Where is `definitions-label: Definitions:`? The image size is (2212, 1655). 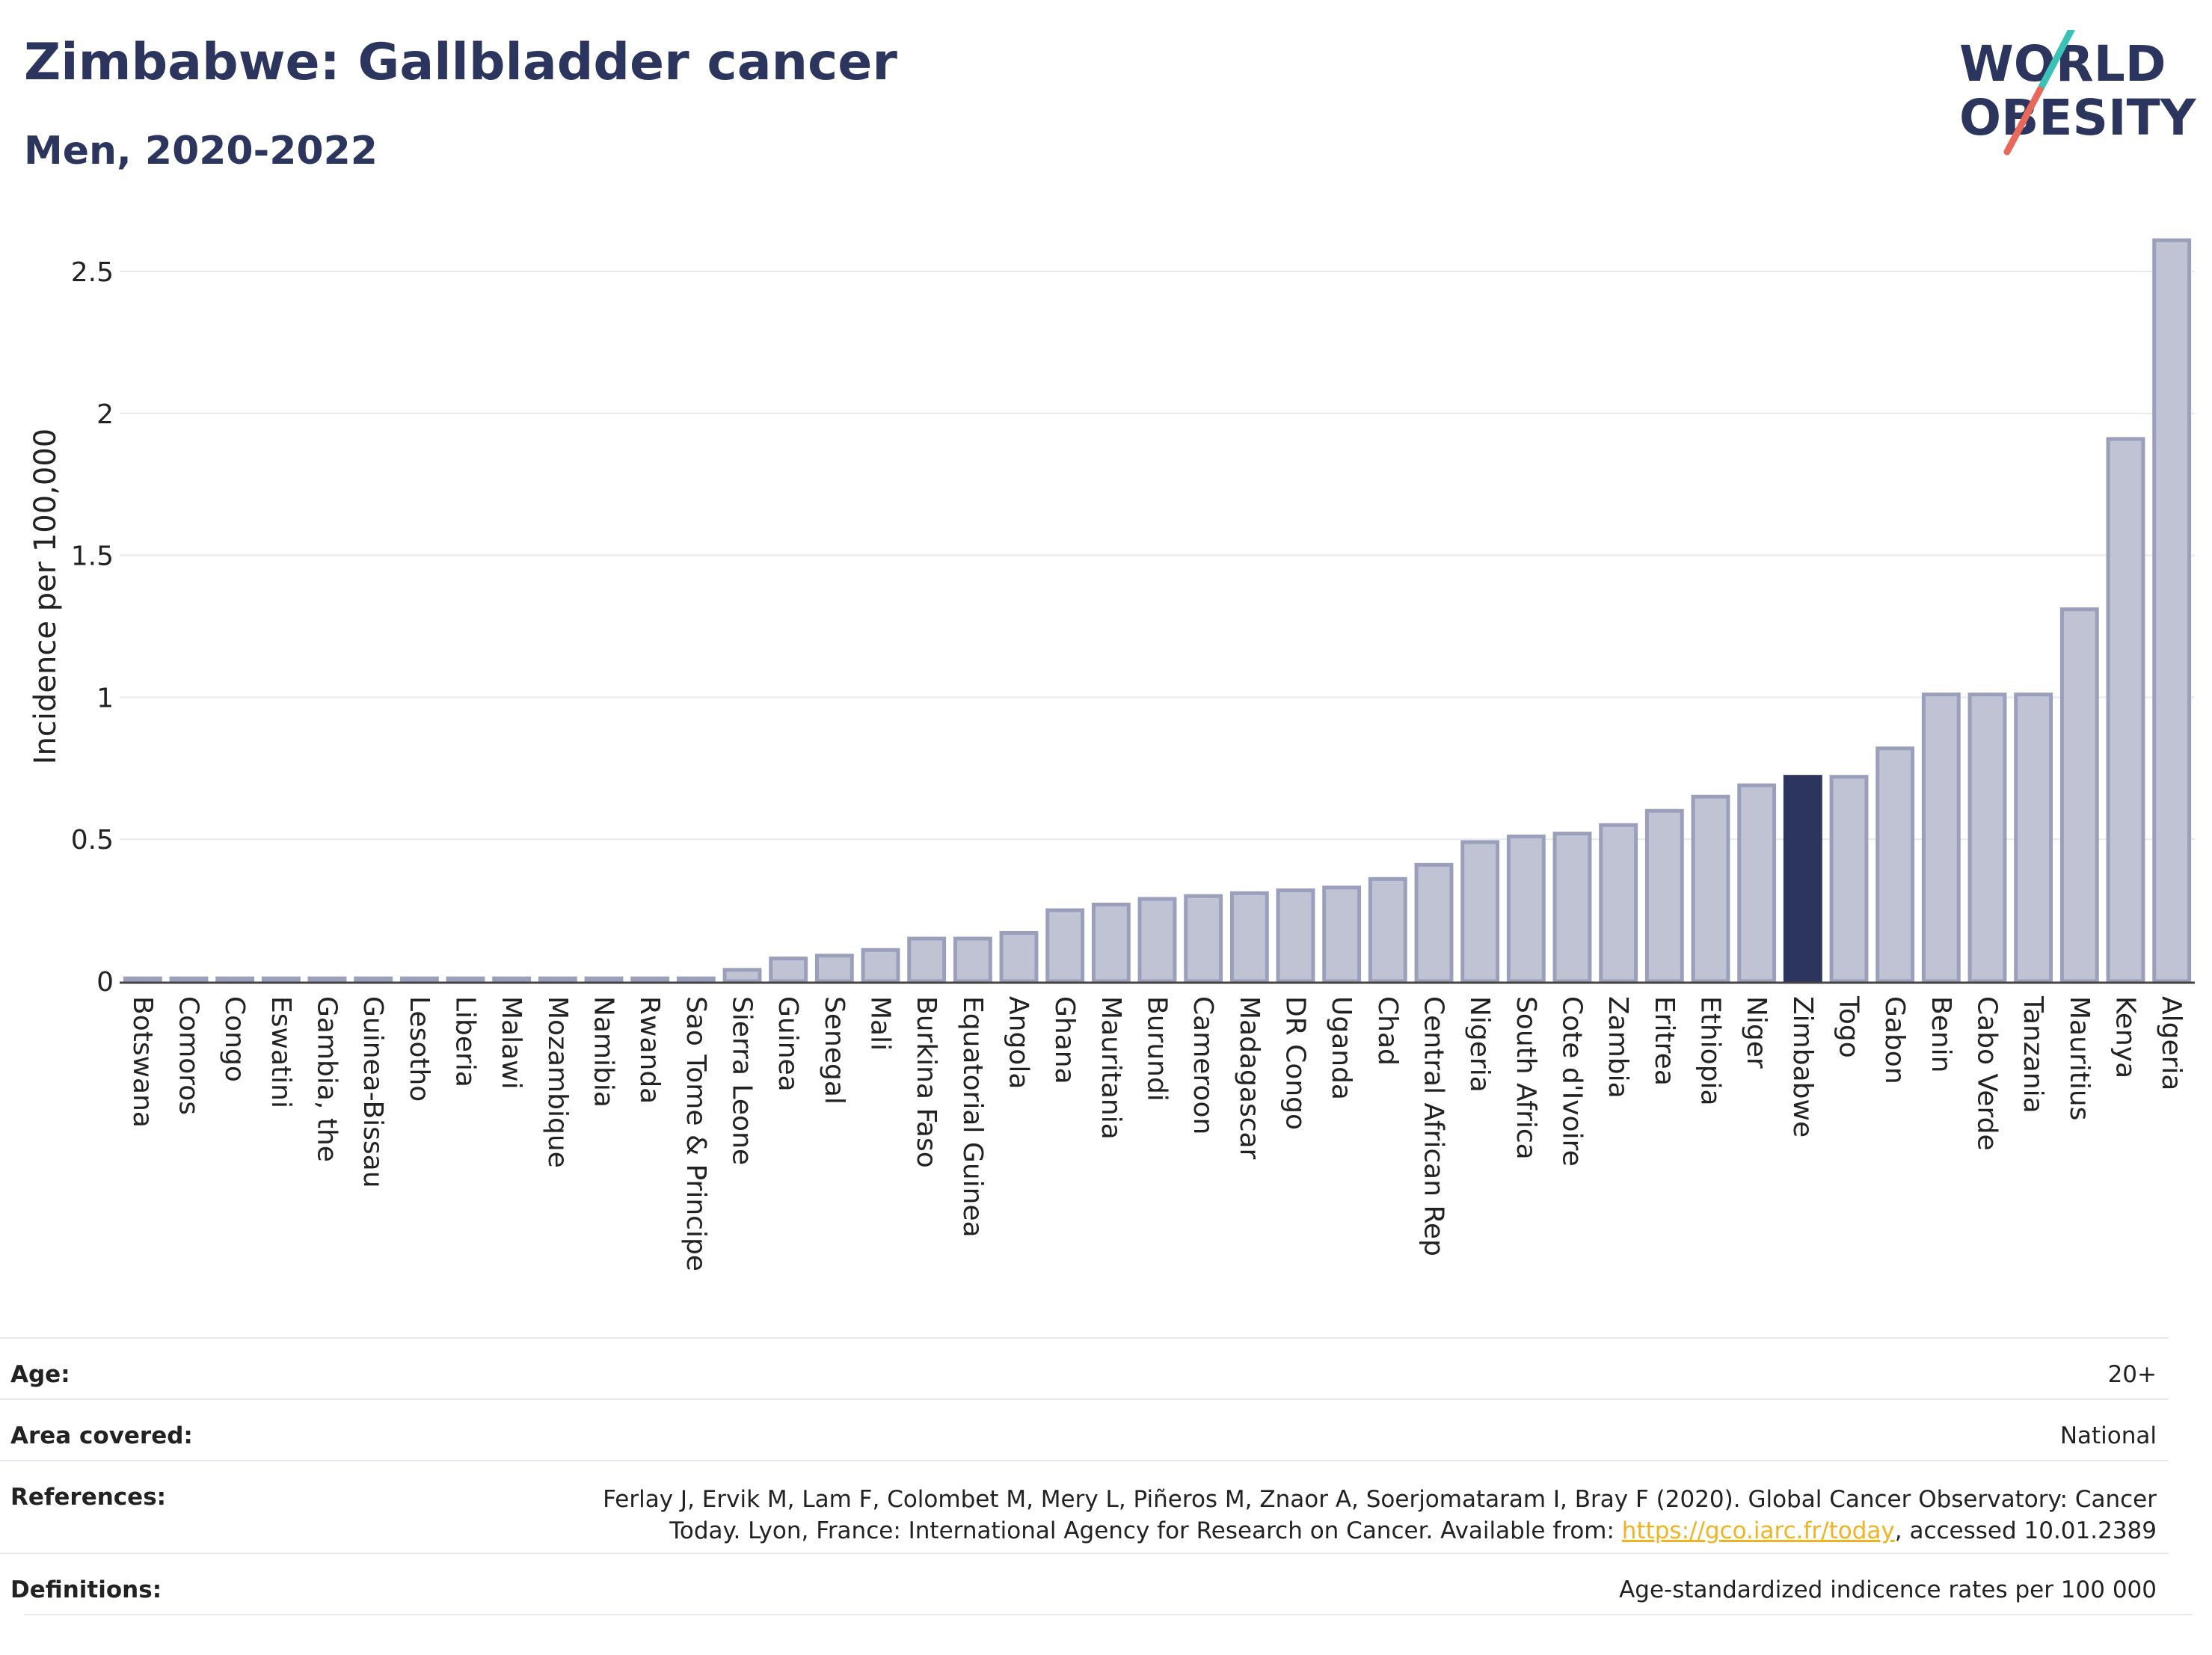 definitions-label: Definitions: is located at coordinates (86, 1589).